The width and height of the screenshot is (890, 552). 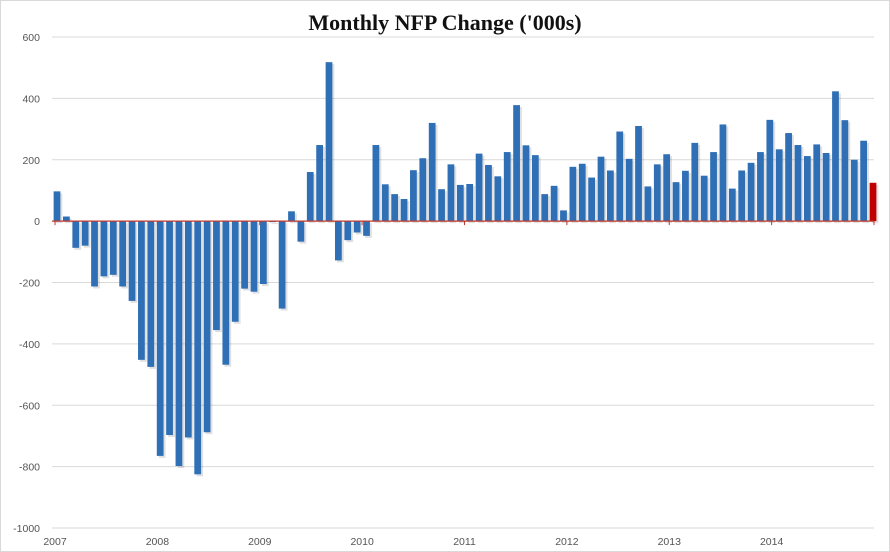 What do you see at coordinates (29, 345) in the screenshot?
I see `y-tick-label: -400` at bounding box center [29, 345].